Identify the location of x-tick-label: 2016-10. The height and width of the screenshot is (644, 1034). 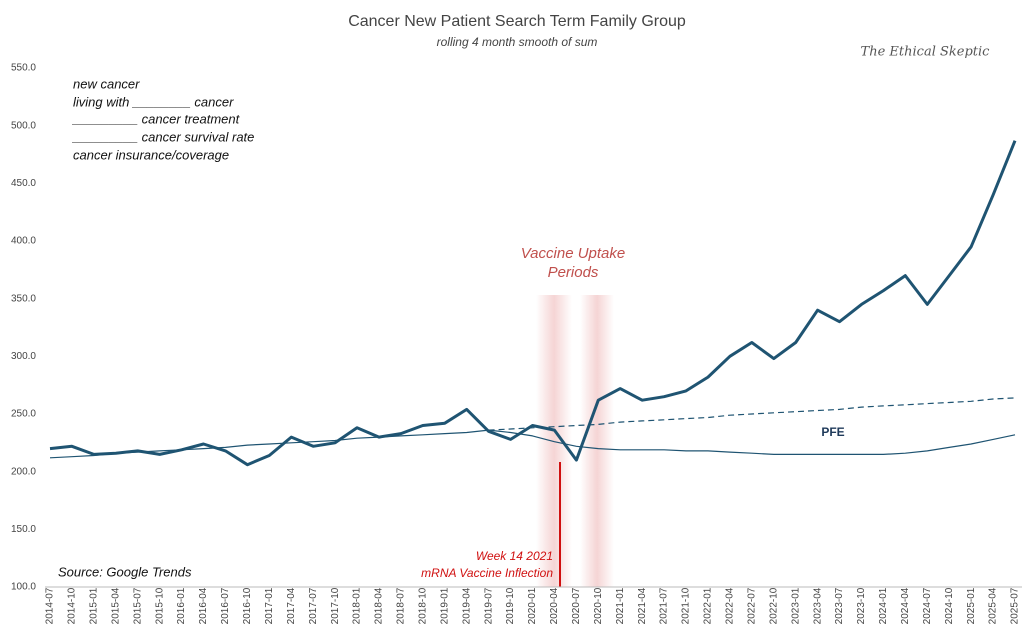
(247, 605).